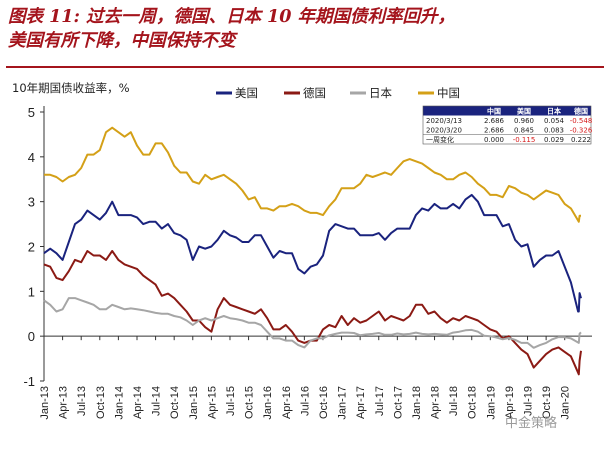  I want to click on x-tick-label: Apr-14, so click(138, 402).